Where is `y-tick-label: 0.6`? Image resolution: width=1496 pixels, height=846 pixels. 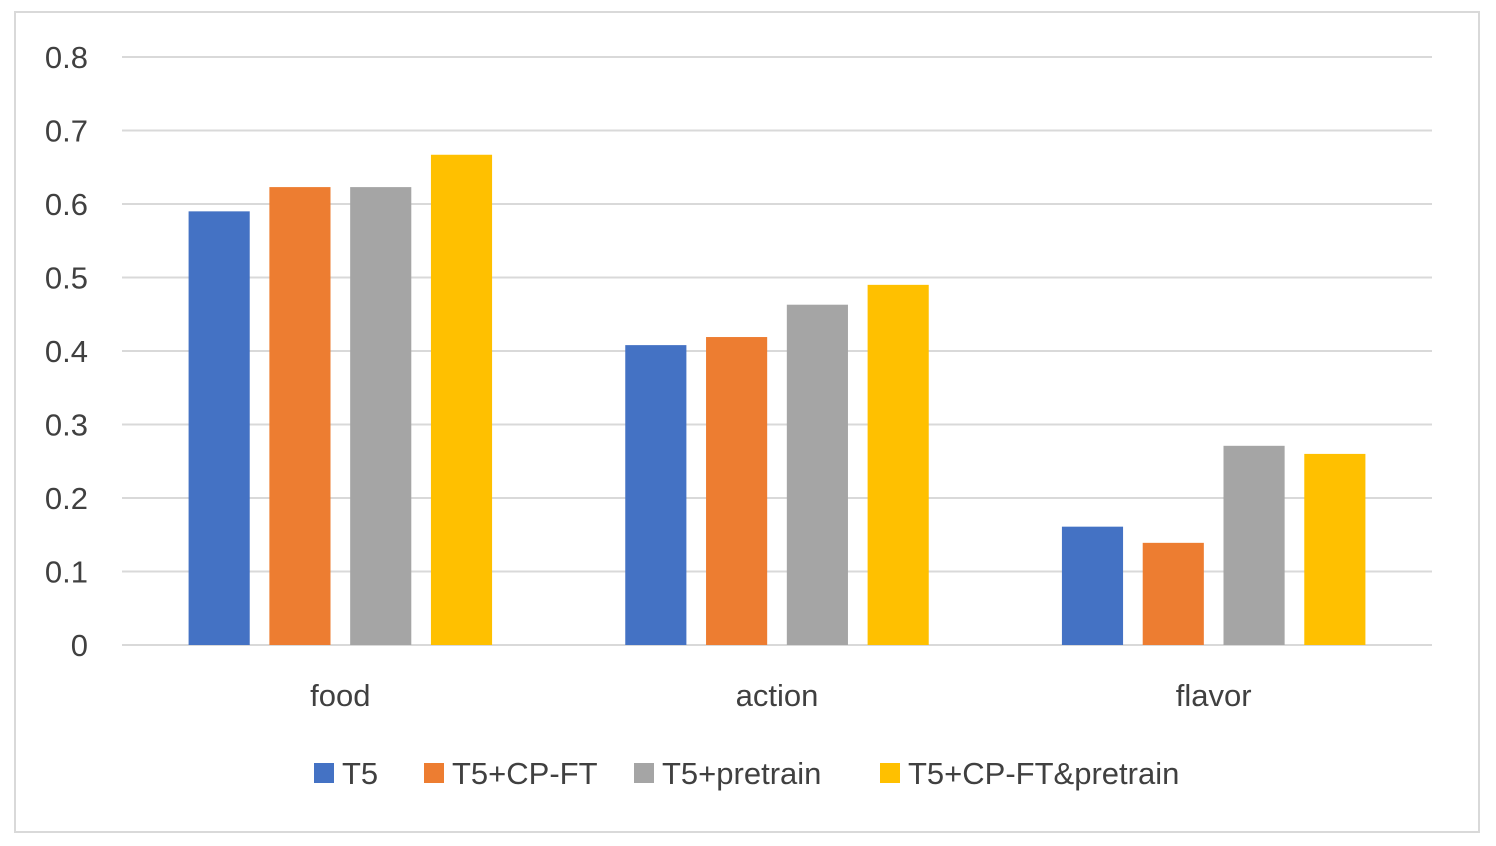
y-tick-label: 0.6 is located at coordinates (66, 204).